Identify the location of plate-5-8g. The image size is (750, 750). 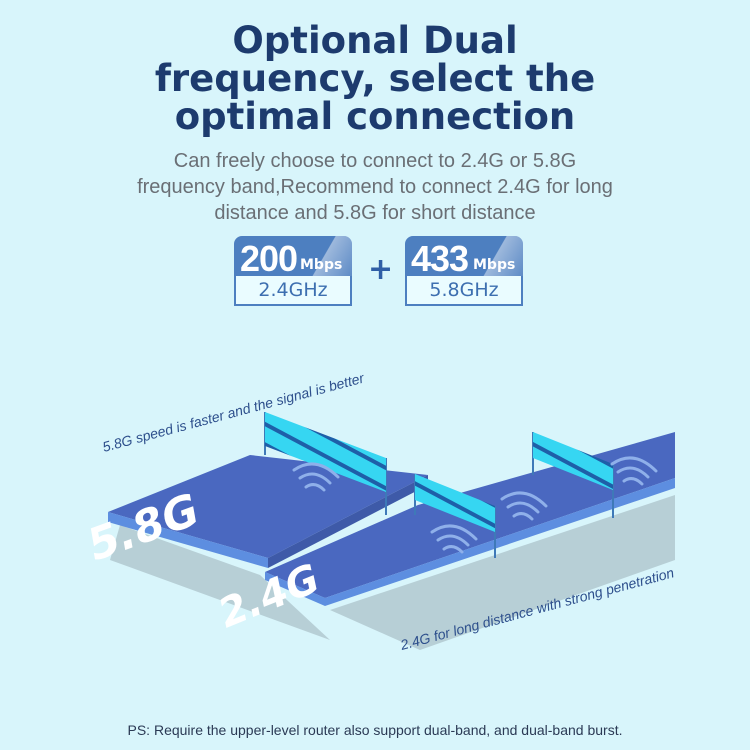
(268, 506).